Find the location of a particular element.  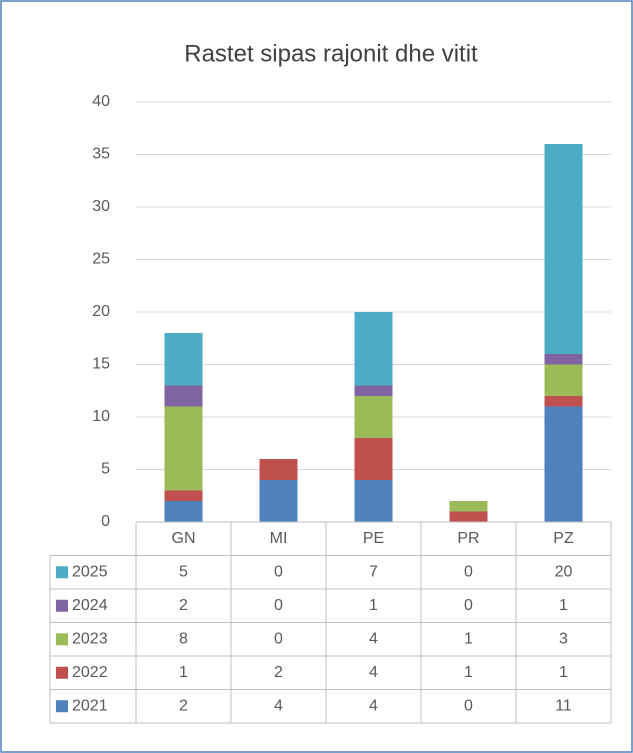

chart-title: Rastet sipas rajonit dhe vitit is located at coordinates (331, 53).